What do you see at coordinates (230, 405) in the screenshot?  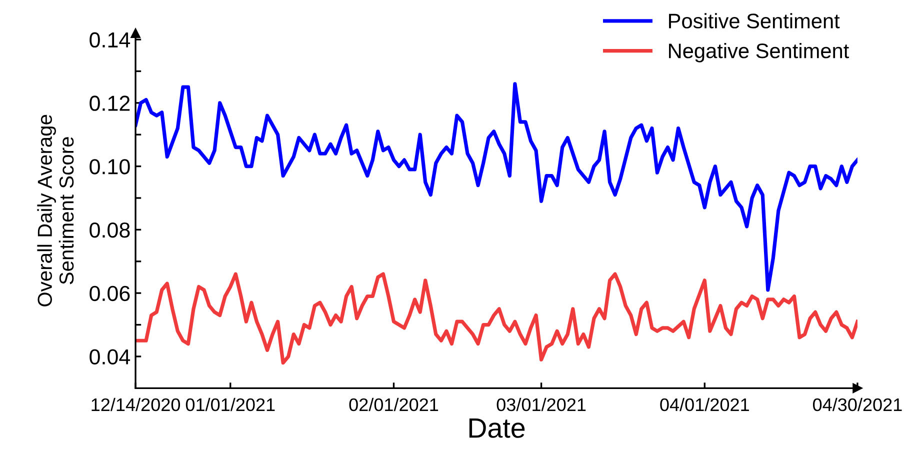 I see `x-tick-label: 01/01/2021` at bounding box center [230, 405].